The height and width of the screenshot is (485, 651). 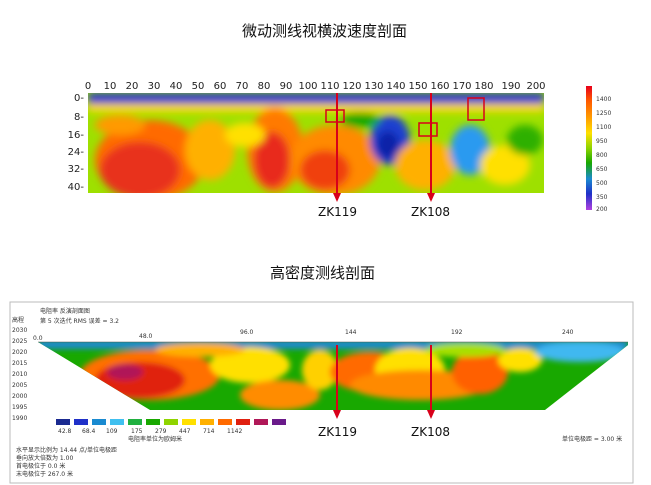 What do you see at coordinates (19, 363) in the screenshot?
I see `resistivity-y-tick: 2015` at bounding box center [19, 363].